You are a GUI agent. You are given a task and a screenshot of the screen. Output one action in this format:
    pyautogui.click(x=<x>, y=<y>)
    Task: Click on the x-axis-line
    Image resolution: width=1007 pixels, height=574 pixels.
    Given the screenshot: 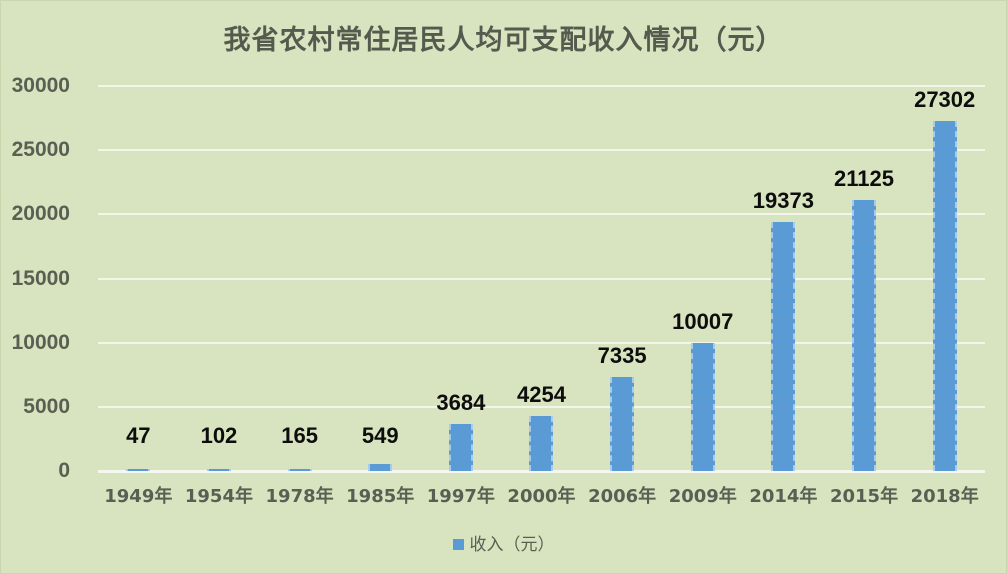 What is the action you would take?
    pyautogui.click(x=541, y=471)
    